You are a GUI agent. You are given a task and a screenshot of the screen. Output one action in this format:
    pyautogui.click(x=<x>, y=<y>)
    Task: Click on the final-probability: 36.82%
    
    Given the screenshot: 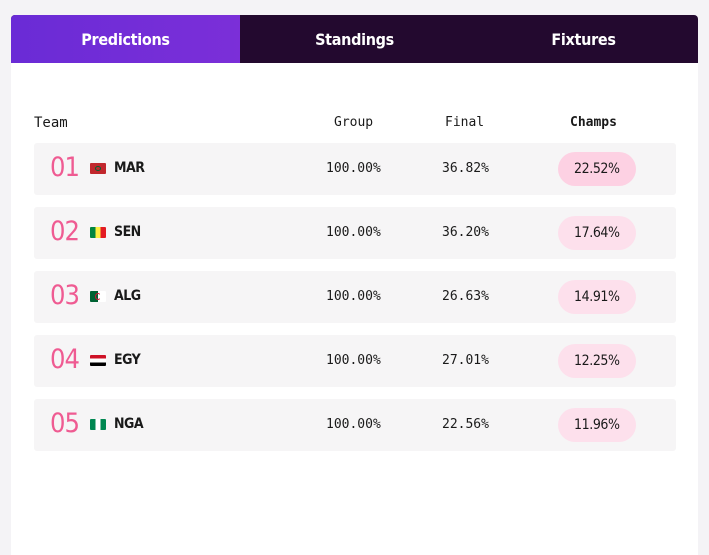 What is the action you would take?
    pyautogui.click(x=465, y=168)
    